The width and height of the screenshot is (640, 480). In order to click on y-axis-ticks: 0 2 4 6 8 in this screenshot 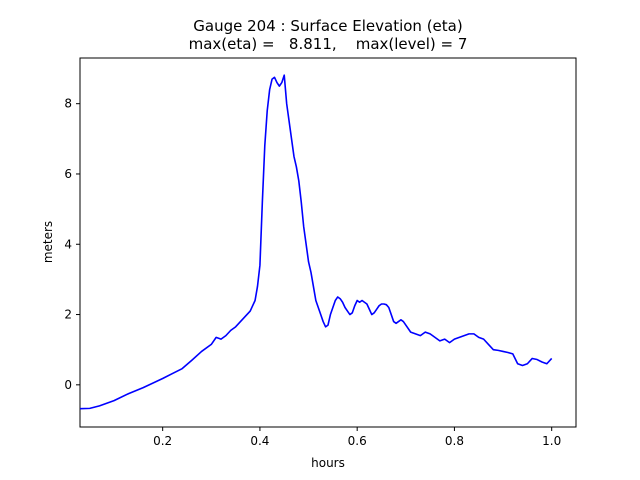, I will do `click(72, 244)`.